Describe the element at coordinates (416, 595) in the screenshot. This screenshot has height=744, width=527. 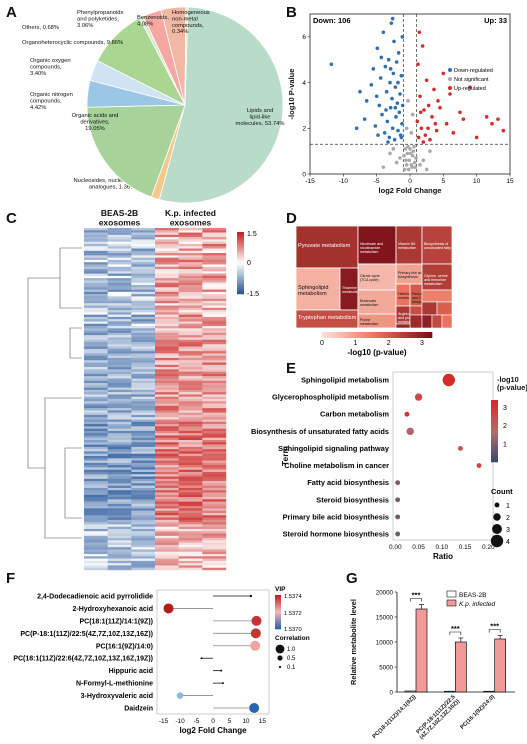
I see `bar-sig-label: ***` at that location.